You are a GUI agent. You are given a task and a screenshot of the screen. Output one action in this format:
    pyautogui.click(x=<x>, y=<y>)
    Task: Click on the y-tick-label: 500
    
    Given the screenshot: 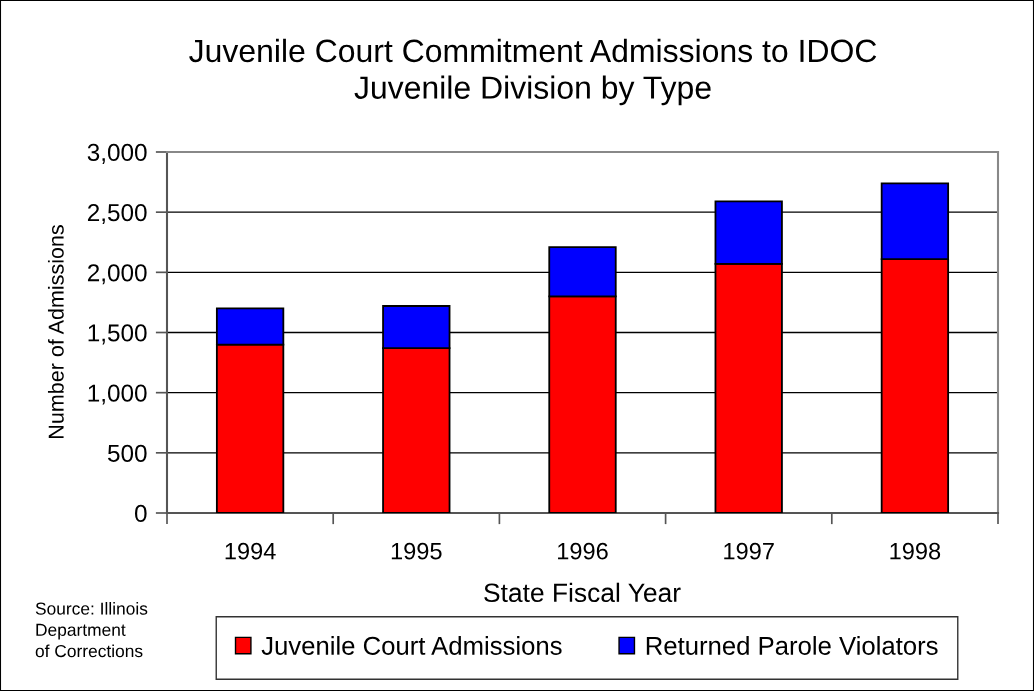 What is the action you would take?
    pyautogui.click(x=127, y=453)
    